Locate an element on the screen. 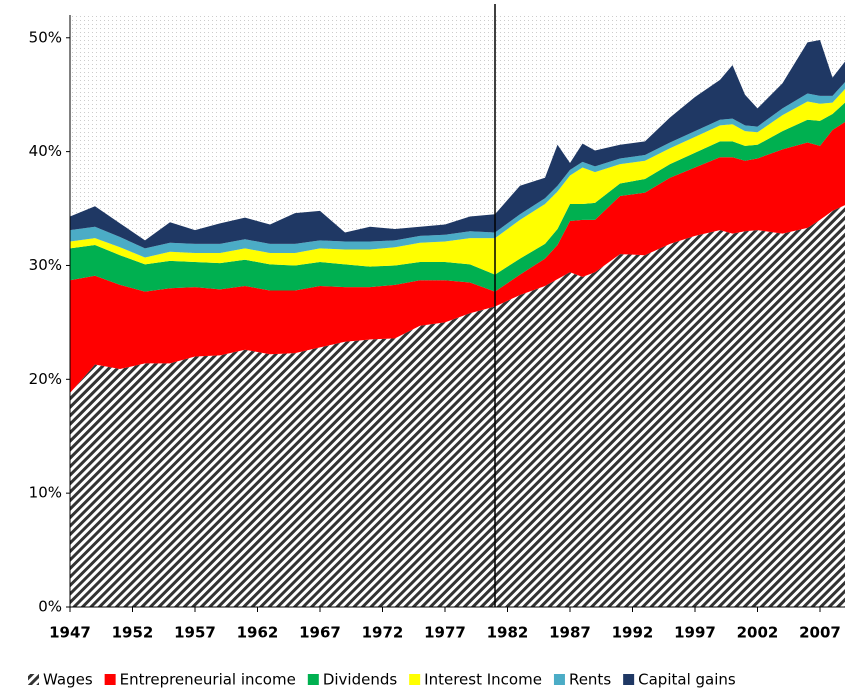  x-tick-label: 1947 is located at coordinates (70, 633).